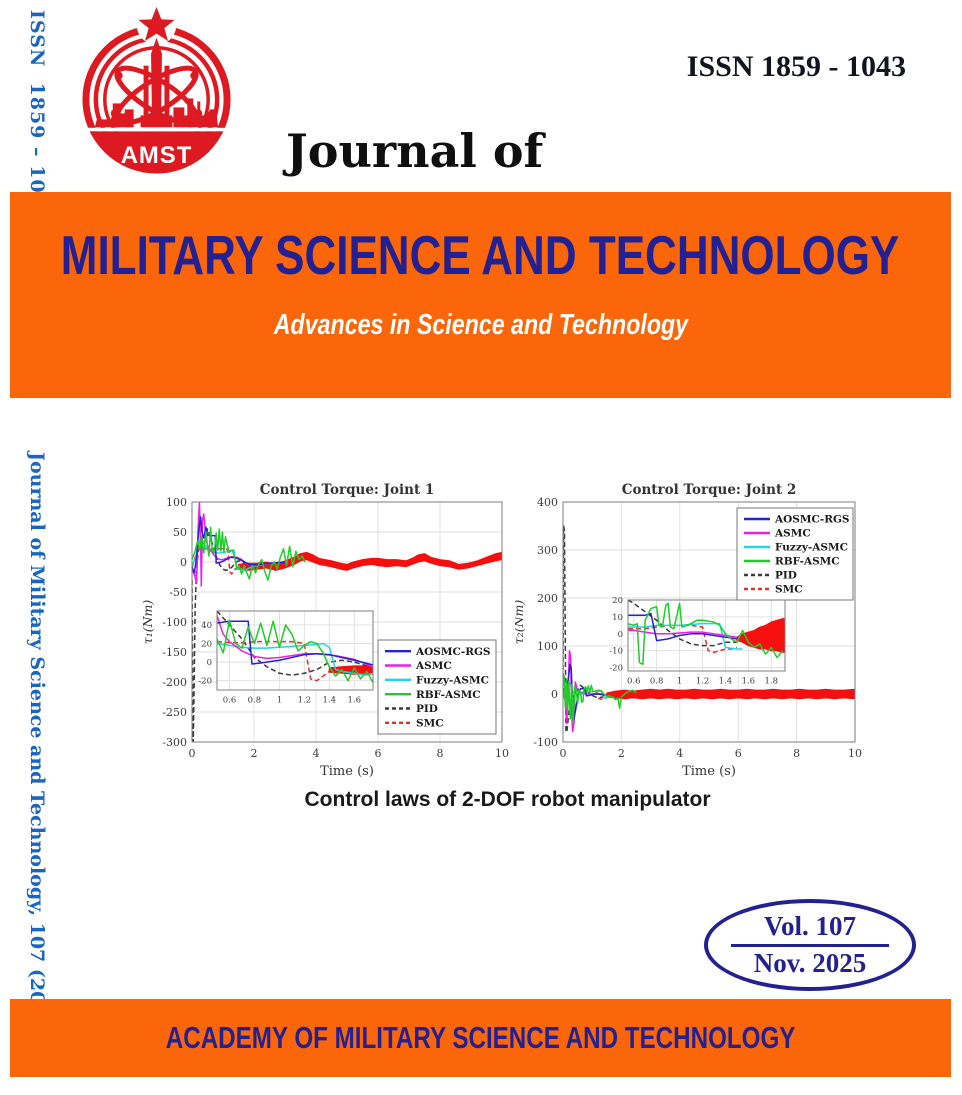  Describe the element at coordinates (810, 962) in the screenshot. I see `issue-date: Nov. 2025` at that location.